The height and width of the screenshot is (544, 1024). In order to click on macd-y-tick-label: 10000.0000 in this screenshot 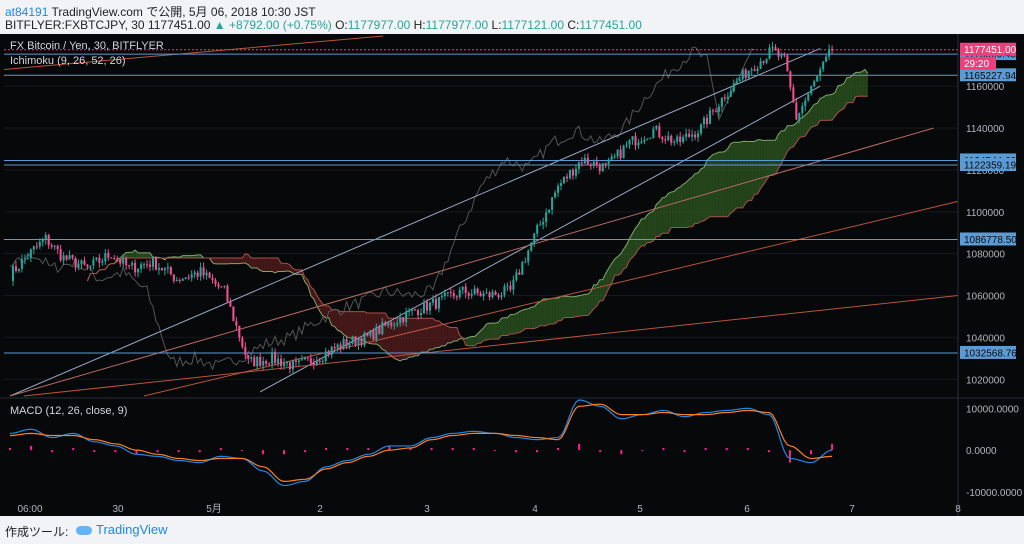, I will do `click(992, 409)`.